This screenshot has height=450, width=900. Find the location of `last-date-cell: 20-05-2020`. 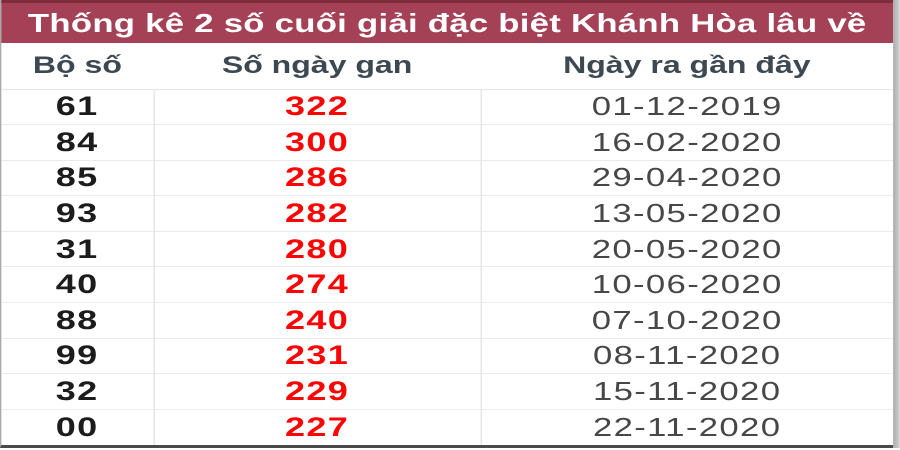

last-date-cell: 20-05-2020 is located at coordinates (686, 248).